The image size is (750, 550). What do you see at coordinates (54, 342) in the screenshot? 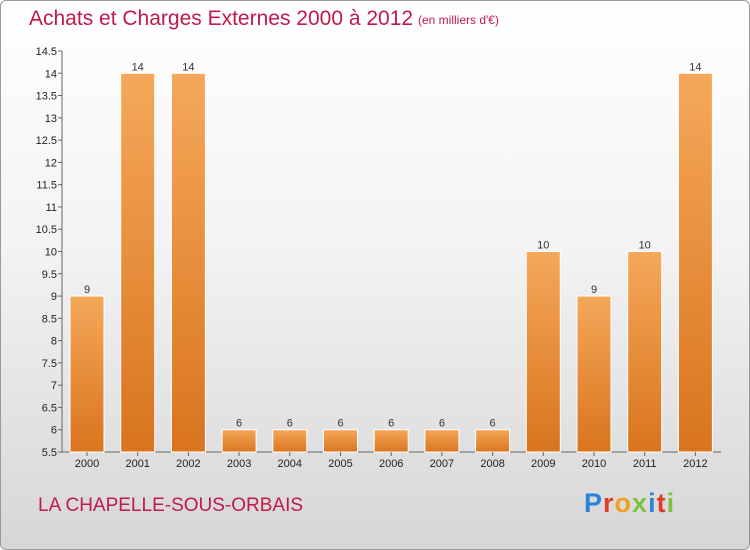
I see `y-tick-label: 8` at bounding box center [54, 342].